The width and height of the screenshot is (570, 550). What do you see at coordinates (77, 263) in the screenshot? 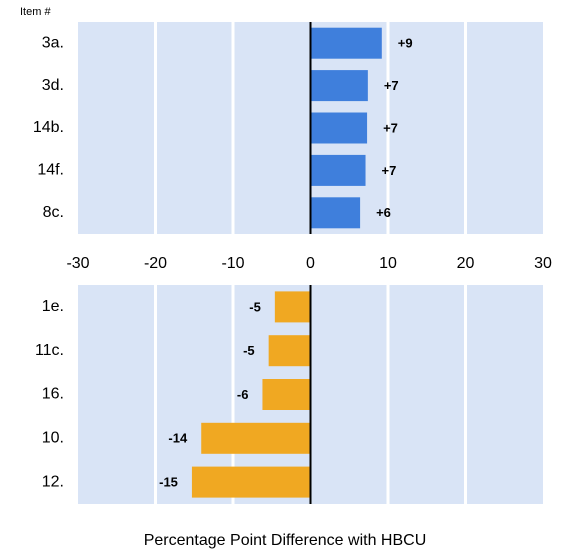
I see `x-tick-label: -30` at bounding box center [77, 263].